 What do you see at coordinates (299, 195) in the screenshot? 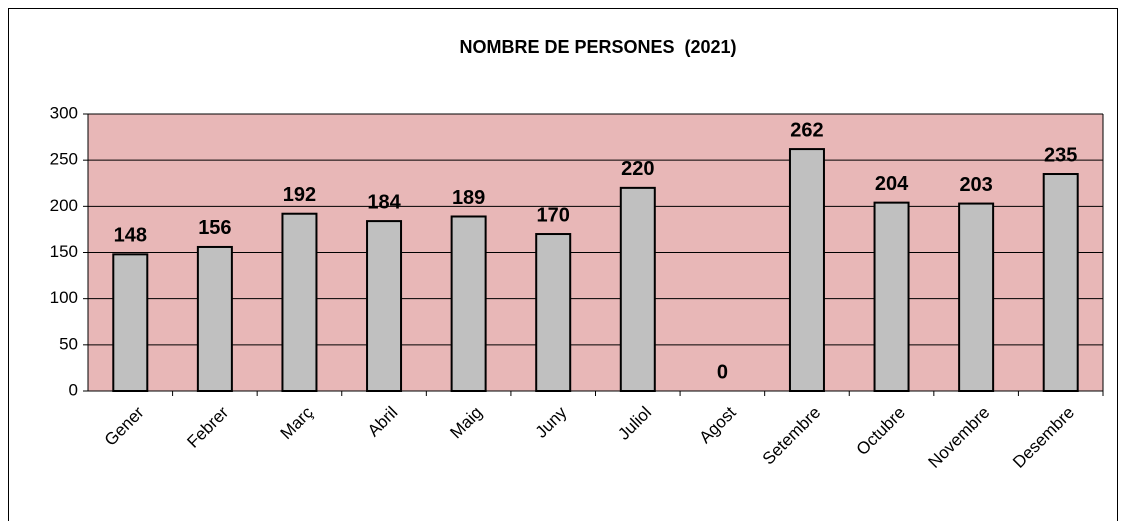
I see `value-label: 192` at bounding box center [299, 195].